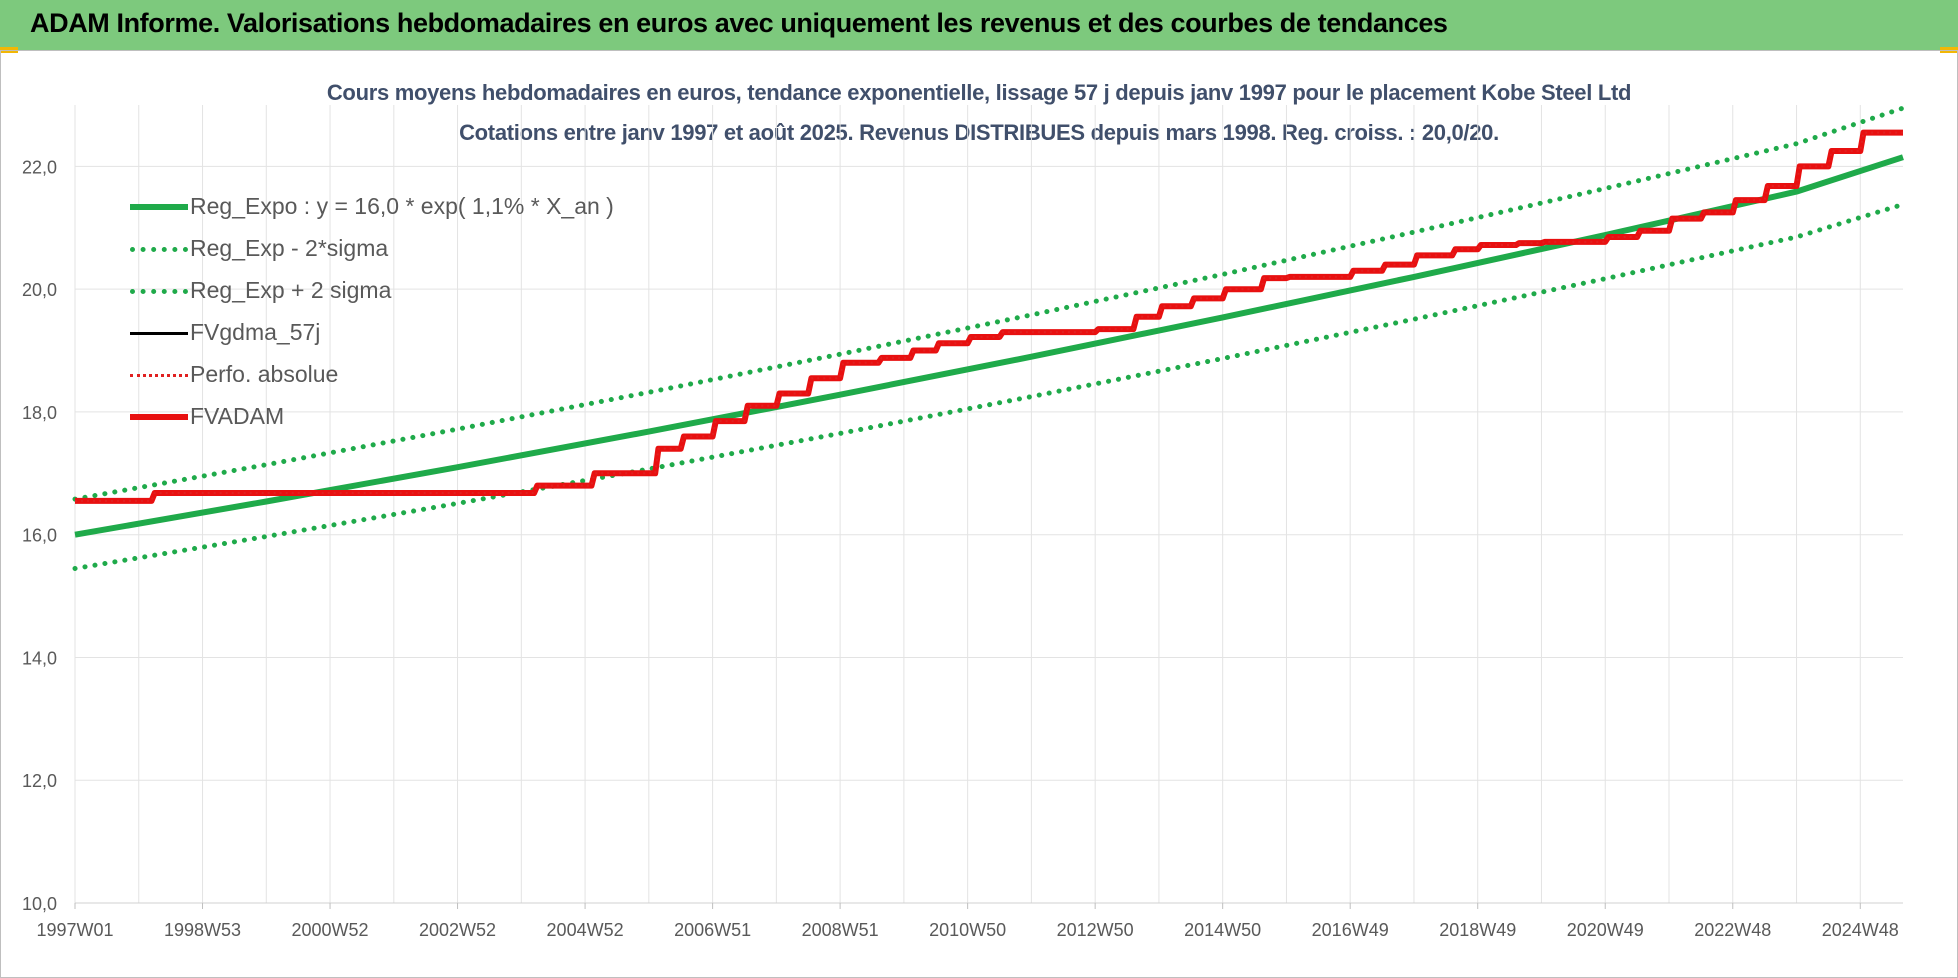 Image resolution: width=1958 pixels, height=978 pixels. Describe the element at coordinates (264, 374) in the screenshot. I see `legend-label: Perfo. absolue` at that location.